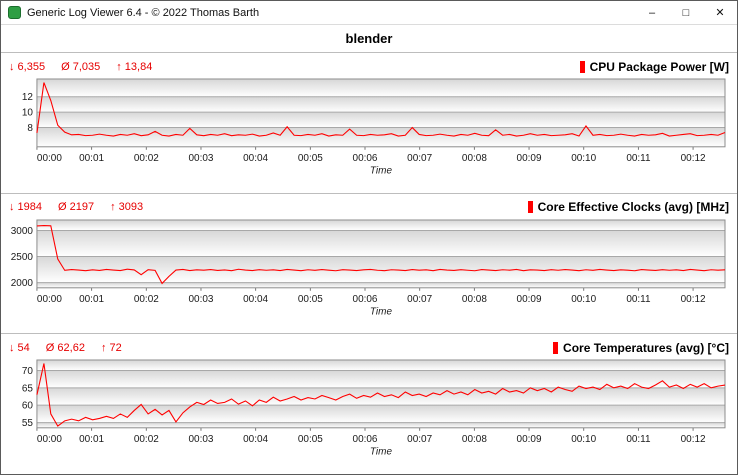  What do you see at coordinates (30, 128) in the screenshot?
I see `svg-text: 8` at bounding box center [30, 128].